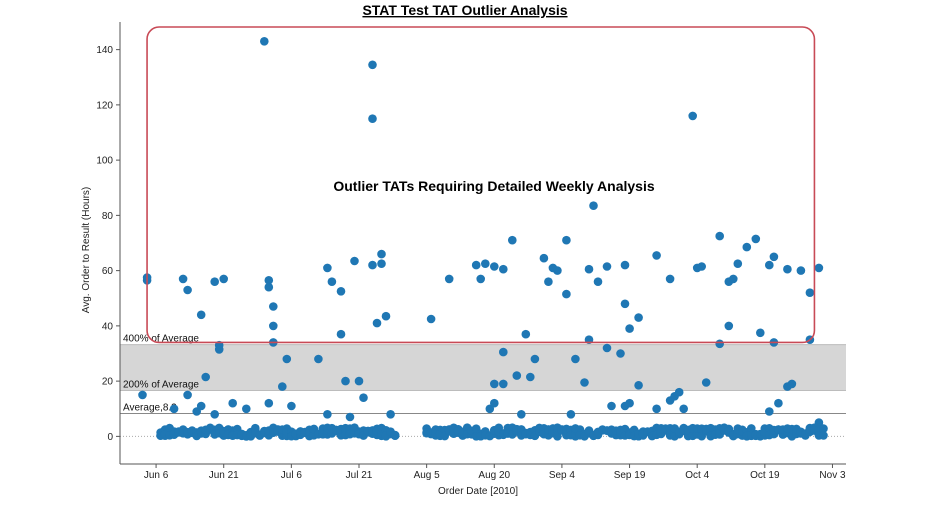  Describe the element at coordinates (494, 475) in the screenshot. I see `x-tick-label: Aug 20` at that location.